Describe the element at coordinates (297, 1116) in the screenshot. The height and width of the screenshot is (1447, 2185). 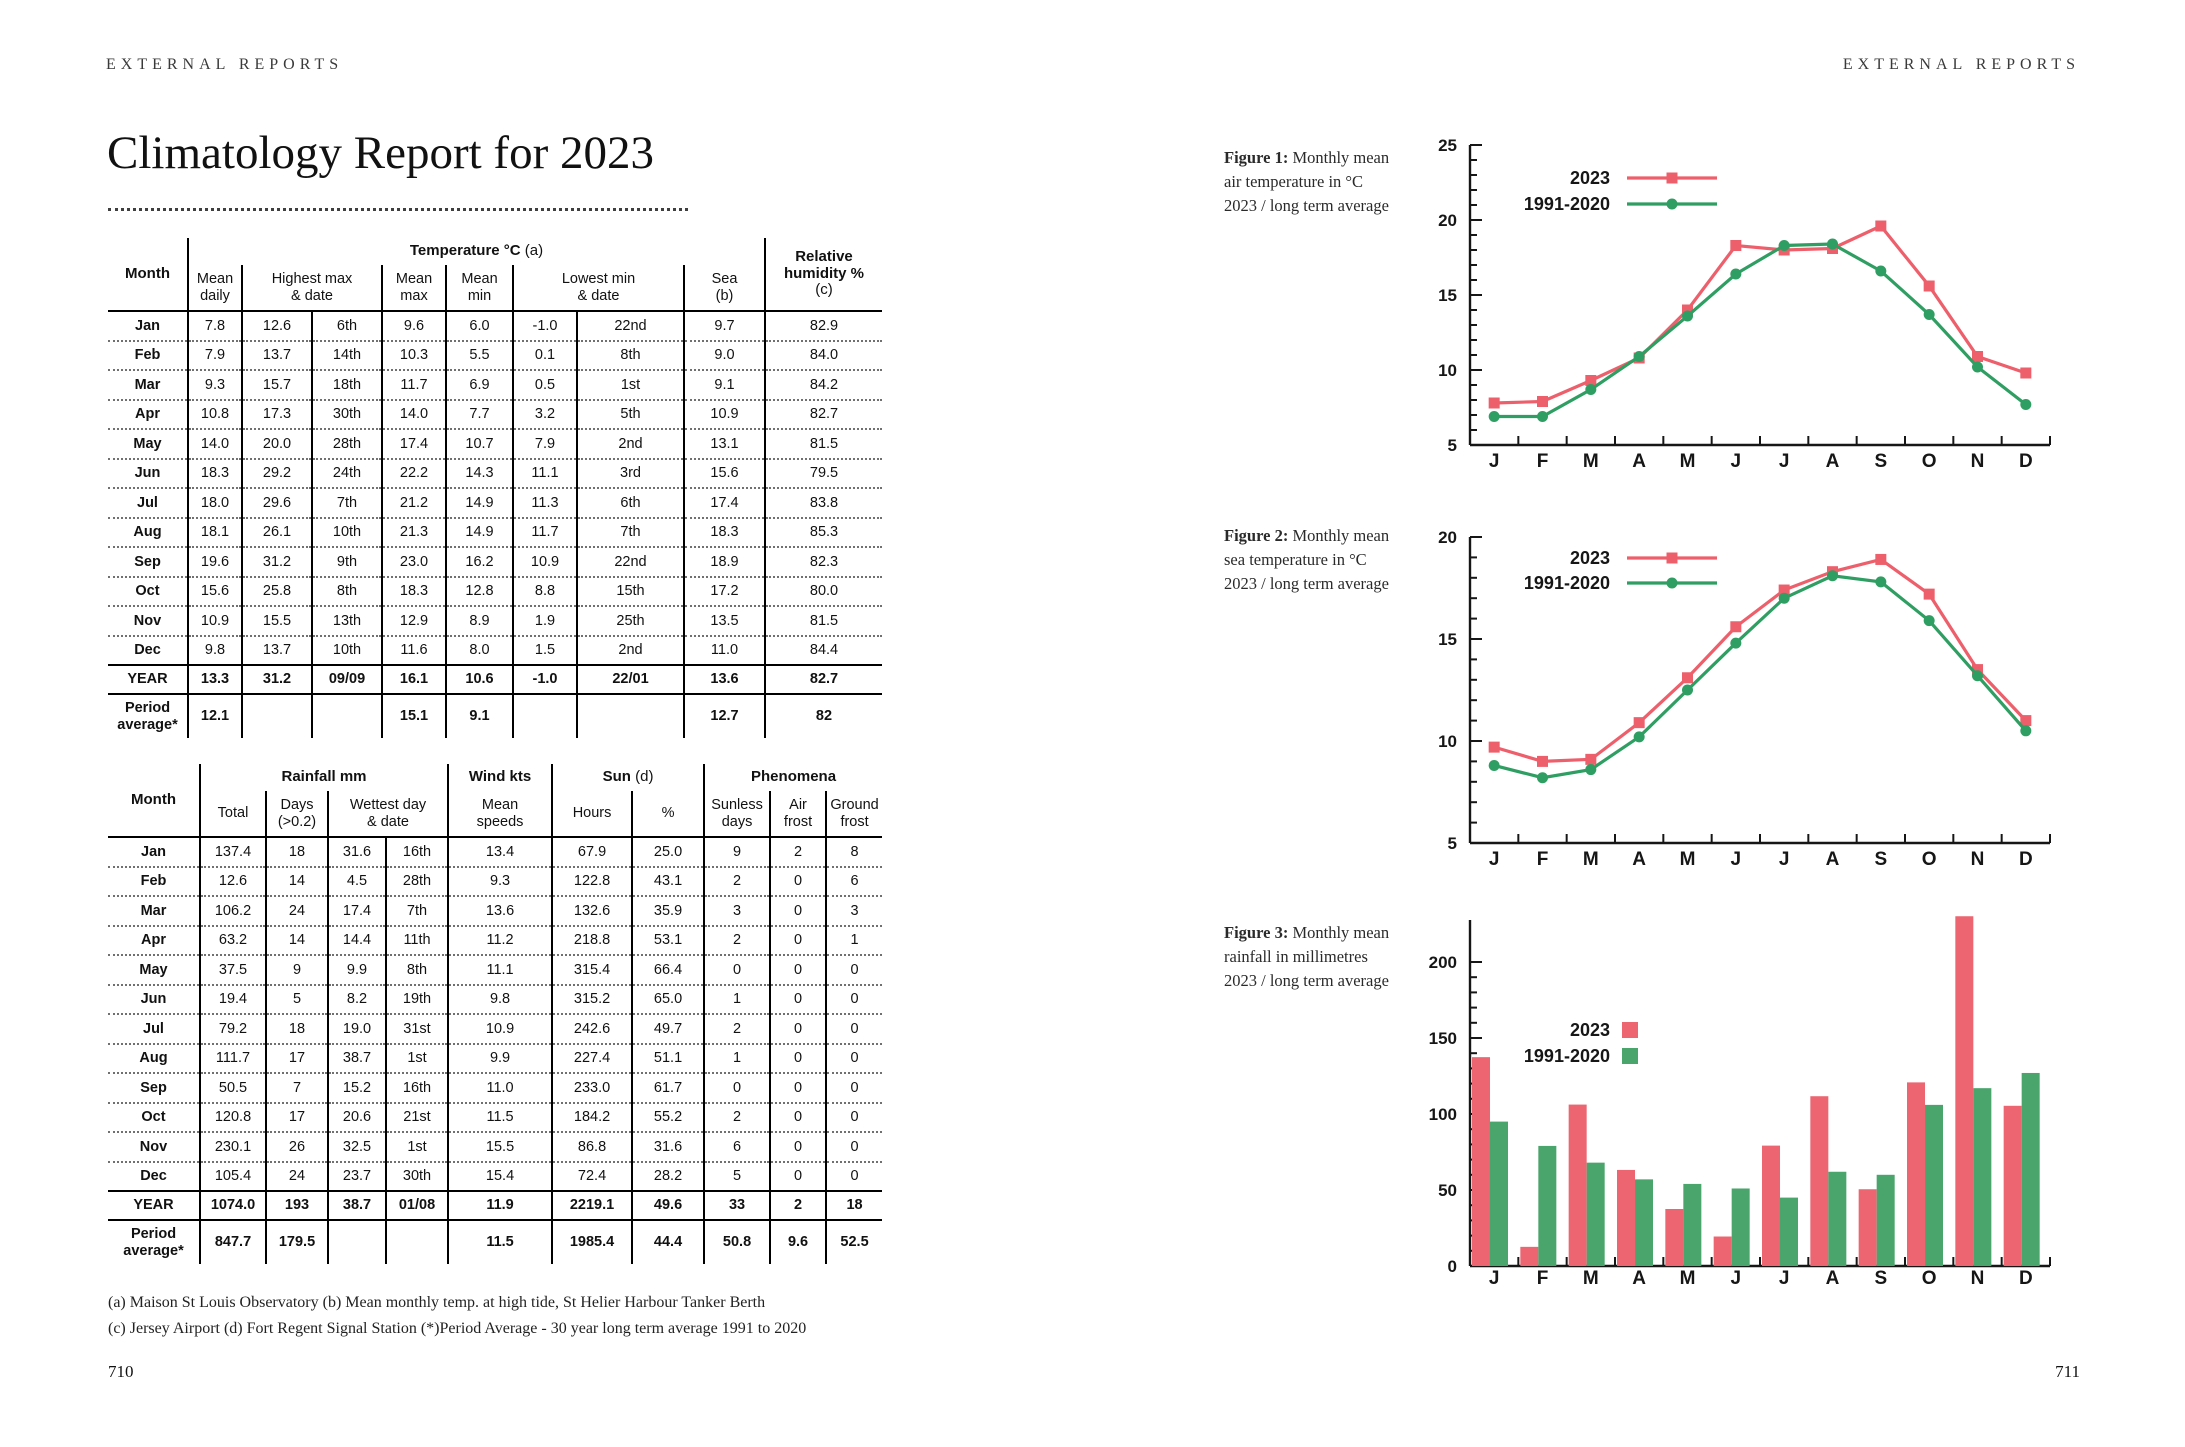
I see `t2-cell: 17` at that location.